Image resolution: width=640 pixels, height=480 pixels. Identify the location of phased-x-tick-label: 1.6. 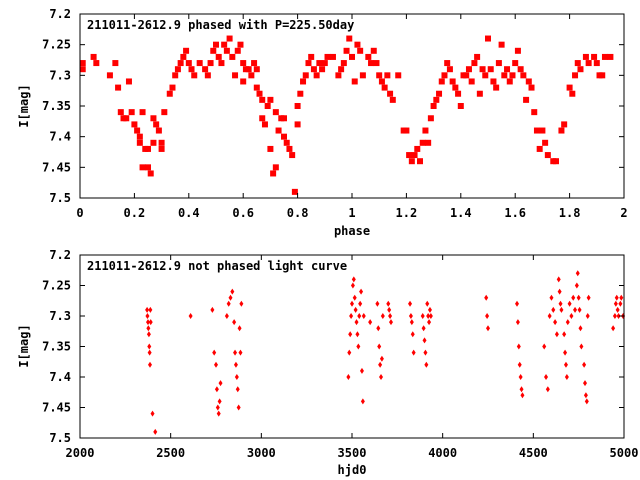
(515, 213).